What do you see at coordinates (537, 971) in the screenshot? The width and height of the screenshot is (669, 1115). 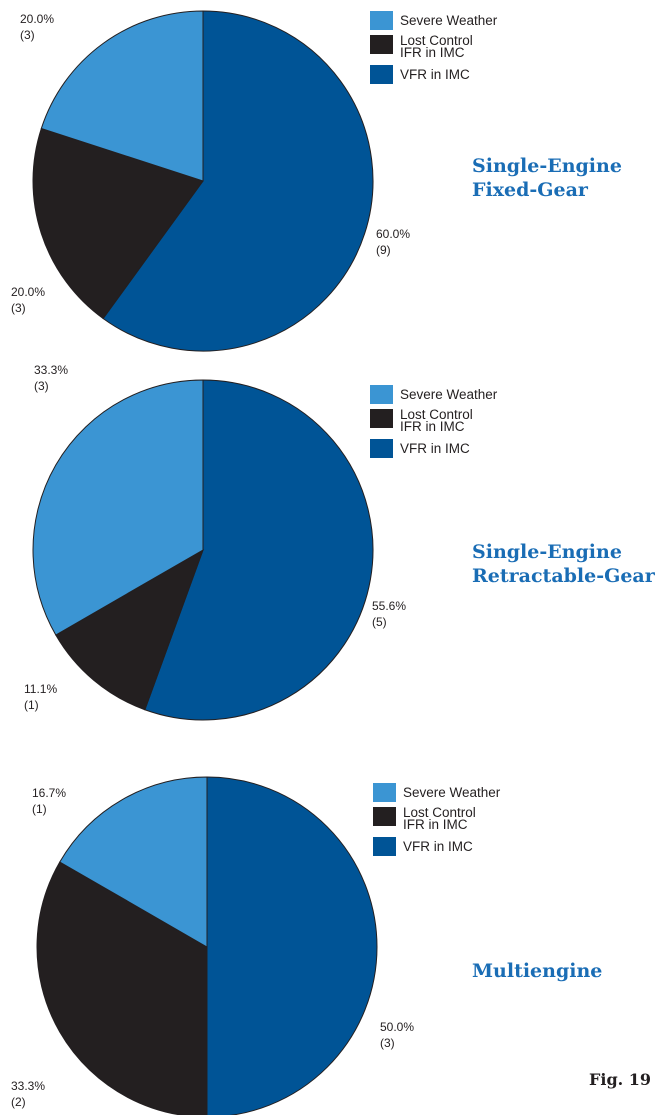 I see `chart-title: Multiengine` at bounding box center [537, 971].